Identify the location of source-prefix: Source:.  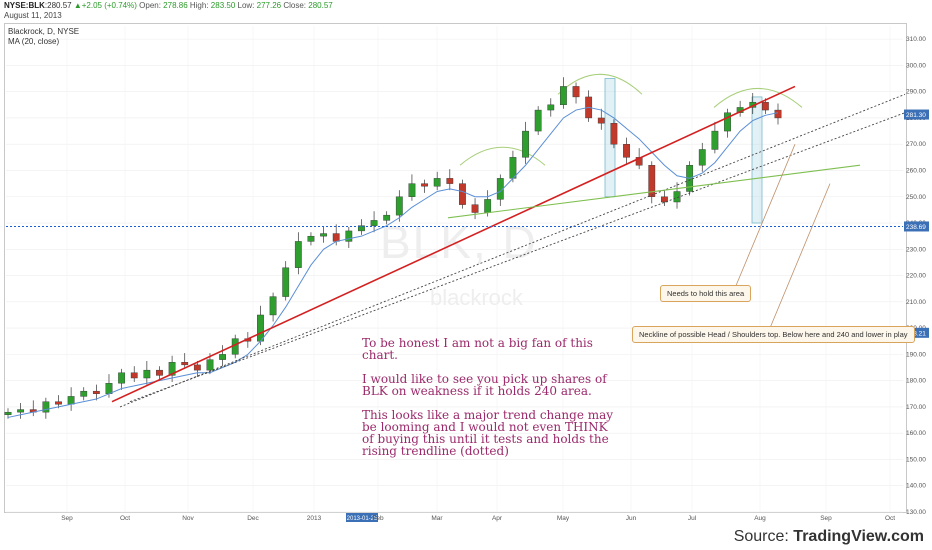
(763, 536).